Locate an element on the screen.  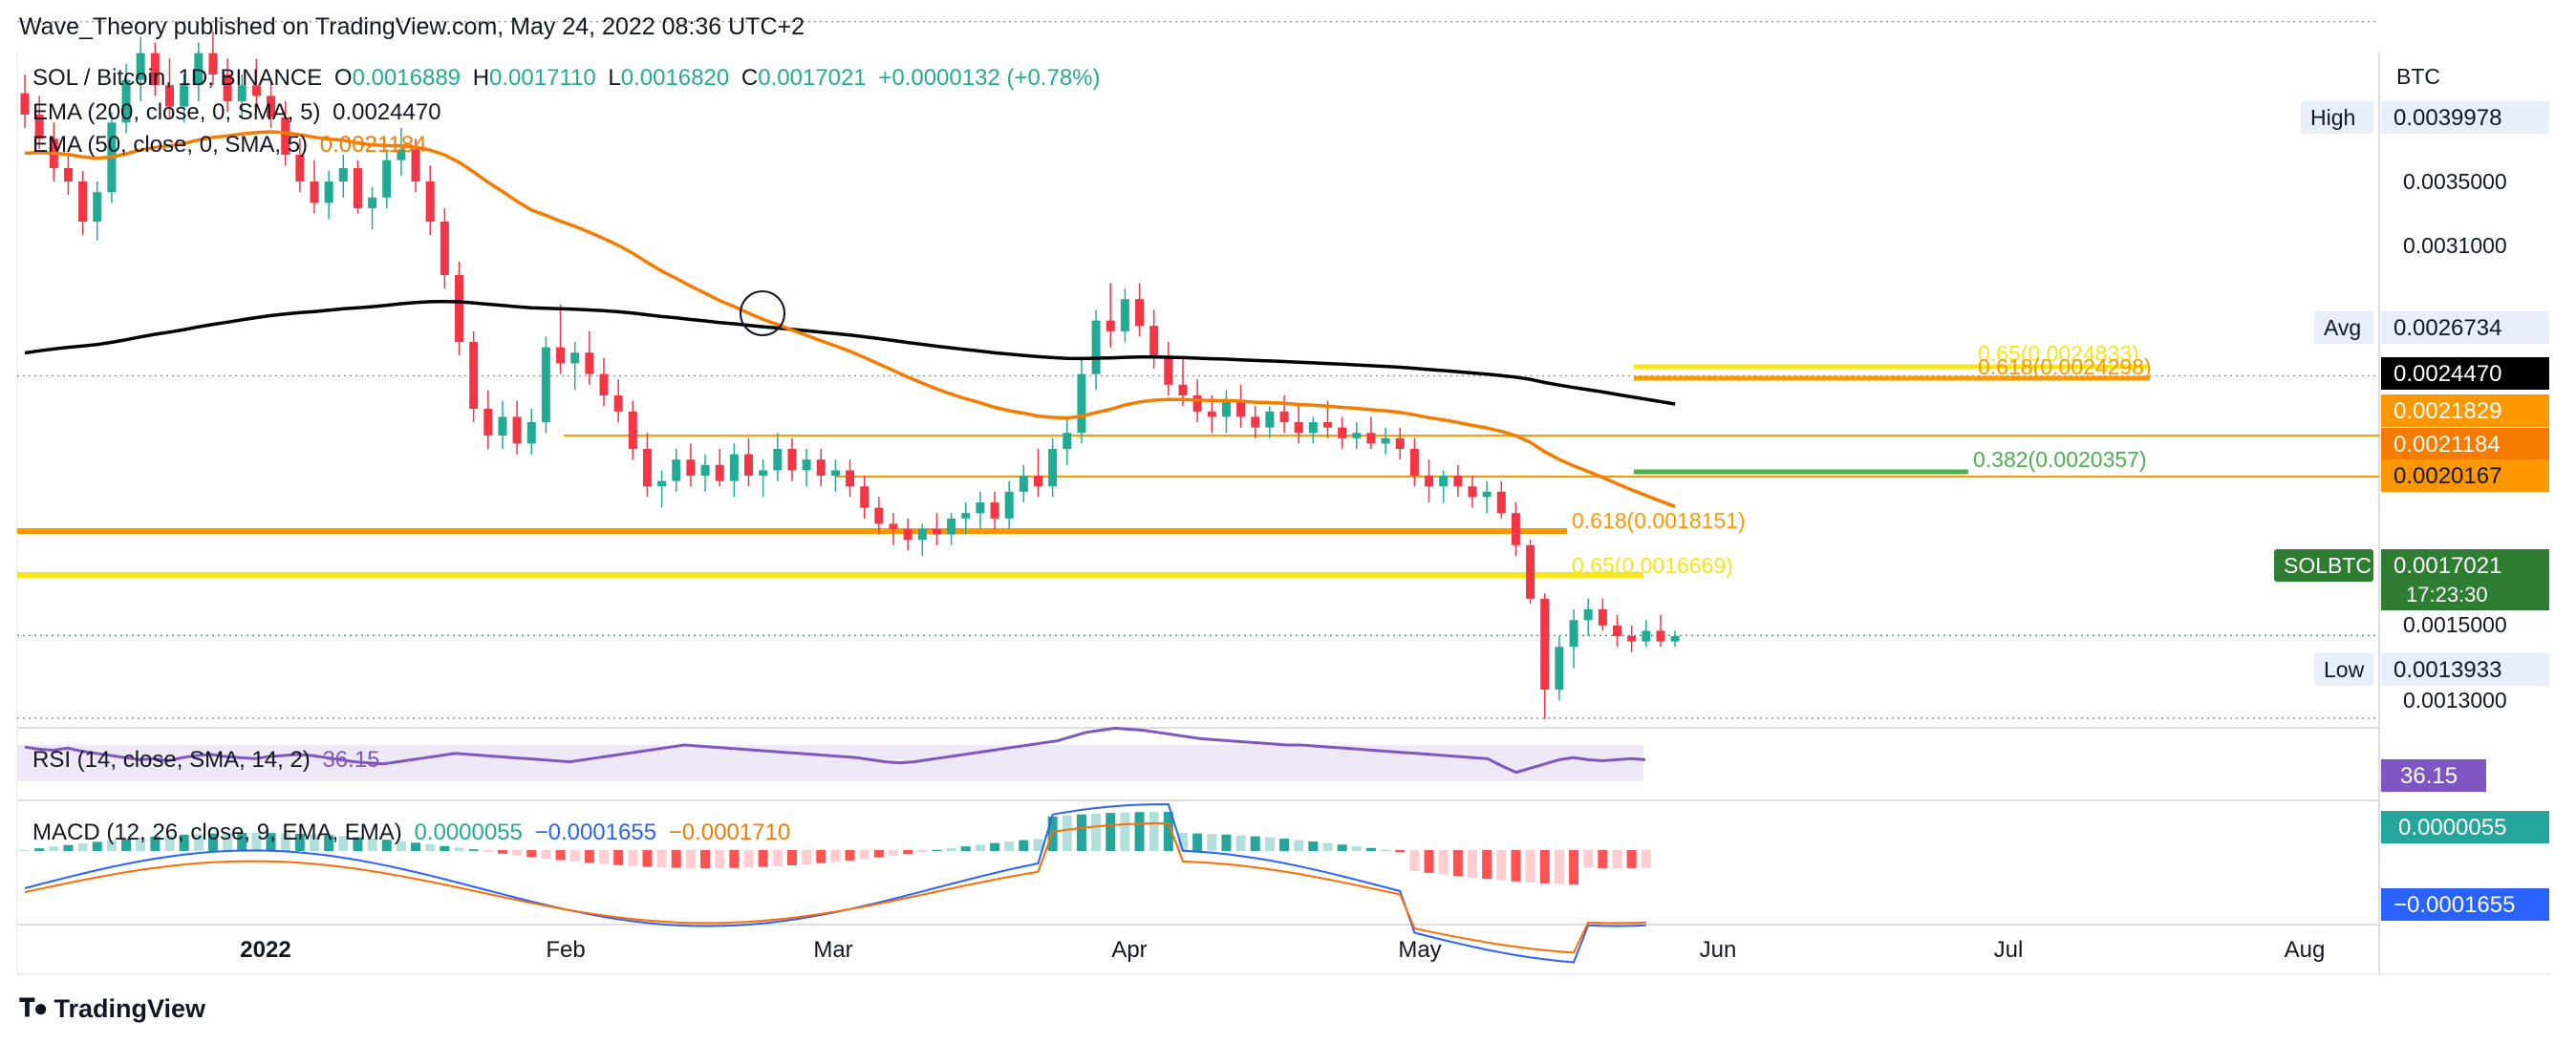
symbol-name: SOL / Bitcoin, 1D, BINANCE is located at coordinates (177, 78).